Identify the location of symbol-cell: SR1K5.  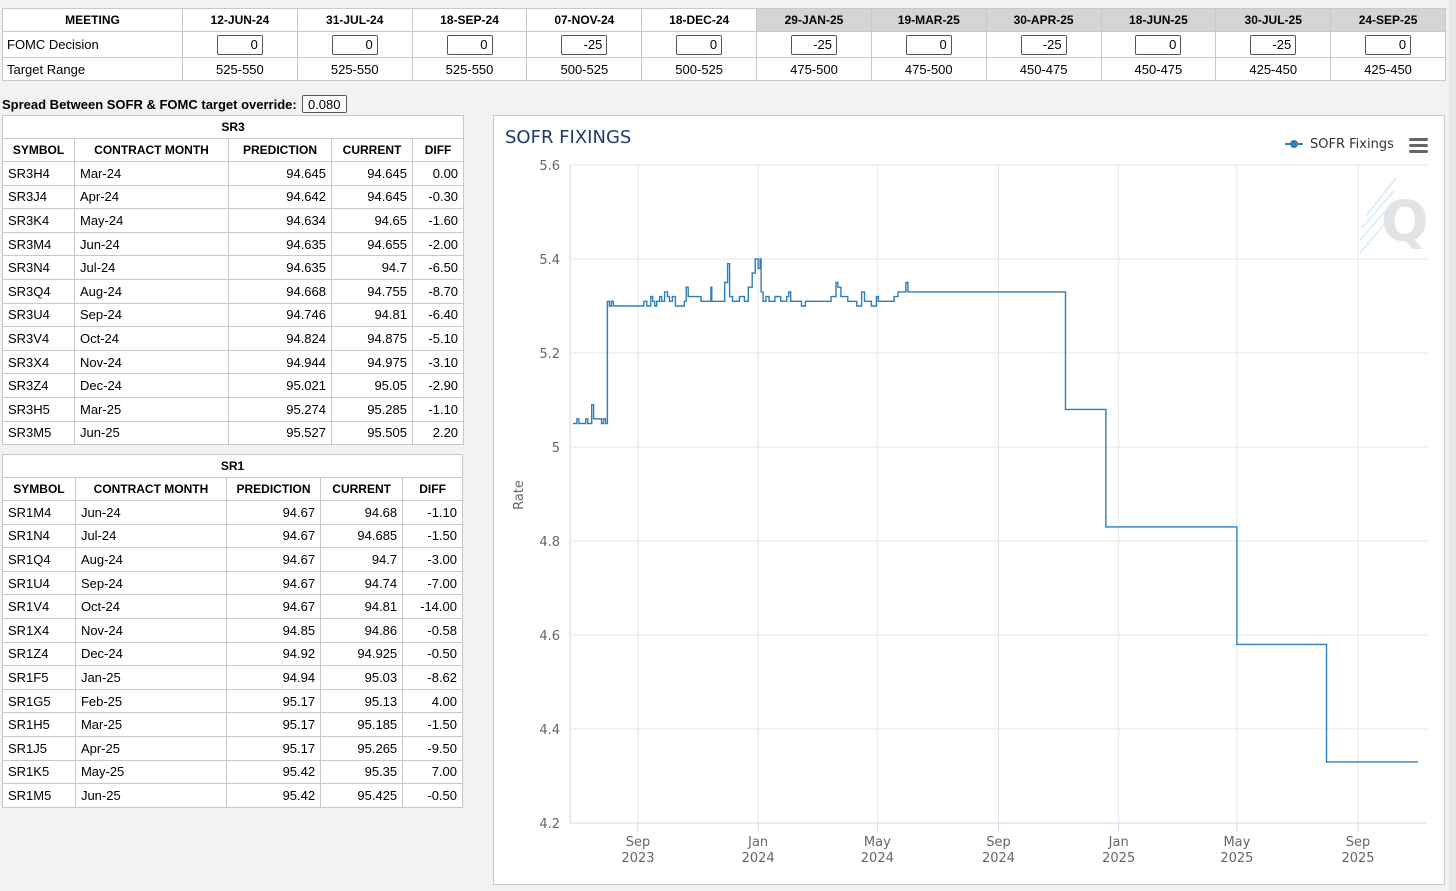
(39, 772).